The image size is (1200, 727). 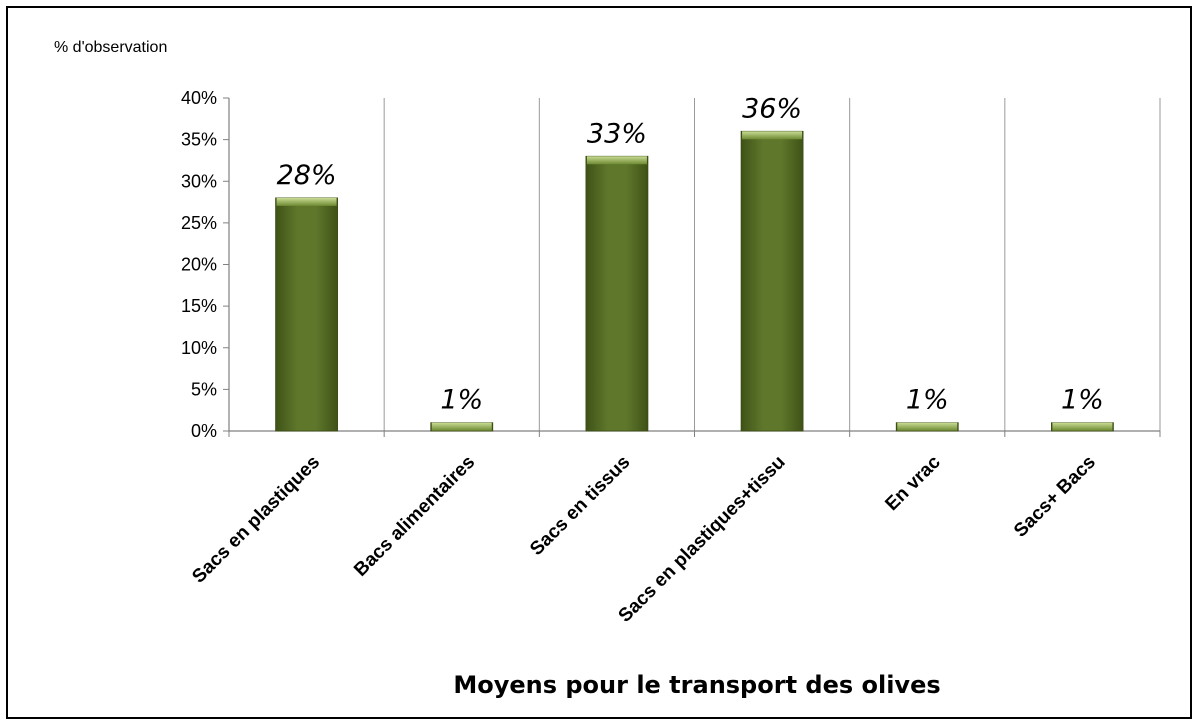 What do you see at coordinates (702, 539) in the screenshot?
I see `category-label: Sacs en plastiques+tissu` at bounding box center [702, 539].